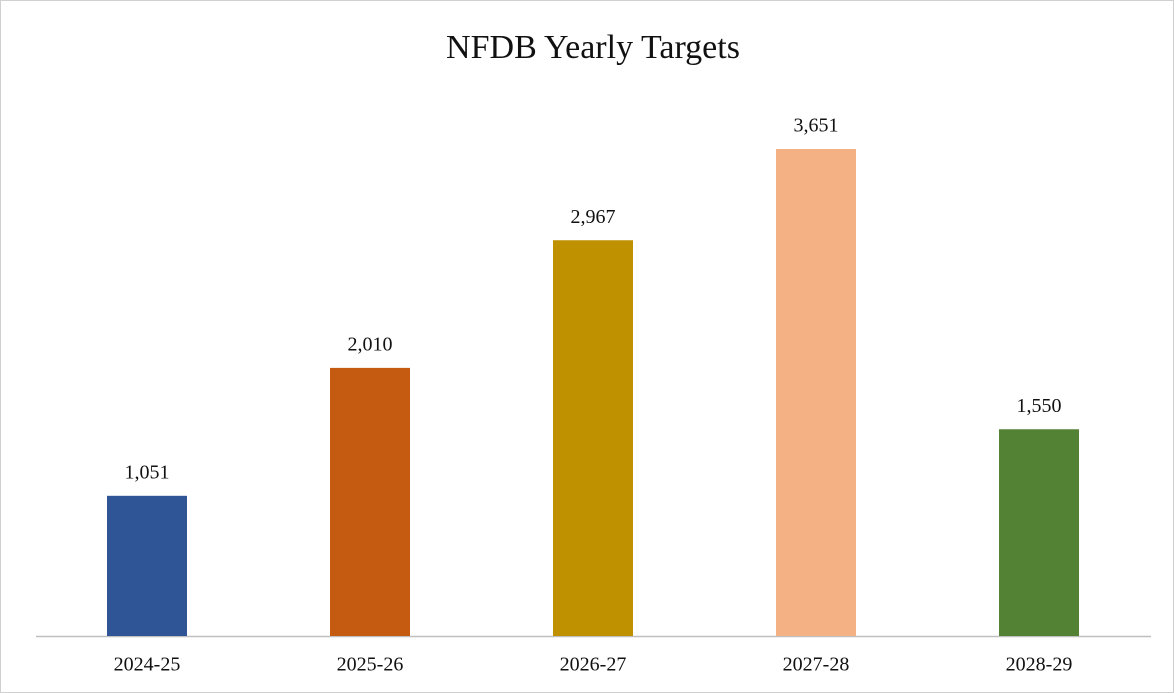 The image size is (1174, 693). What do you see at coordinates (816, 126) in the screenshot?
I see `value-label: 3,651` at bounding box center [816, 126].